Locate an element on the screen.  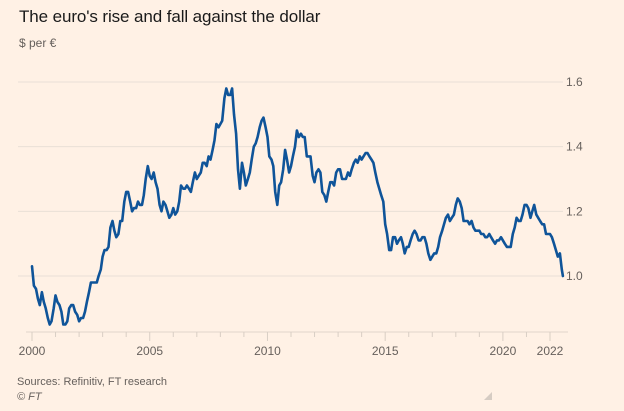
chart-subtitle: $ per € is located at coordinates (38, 43).